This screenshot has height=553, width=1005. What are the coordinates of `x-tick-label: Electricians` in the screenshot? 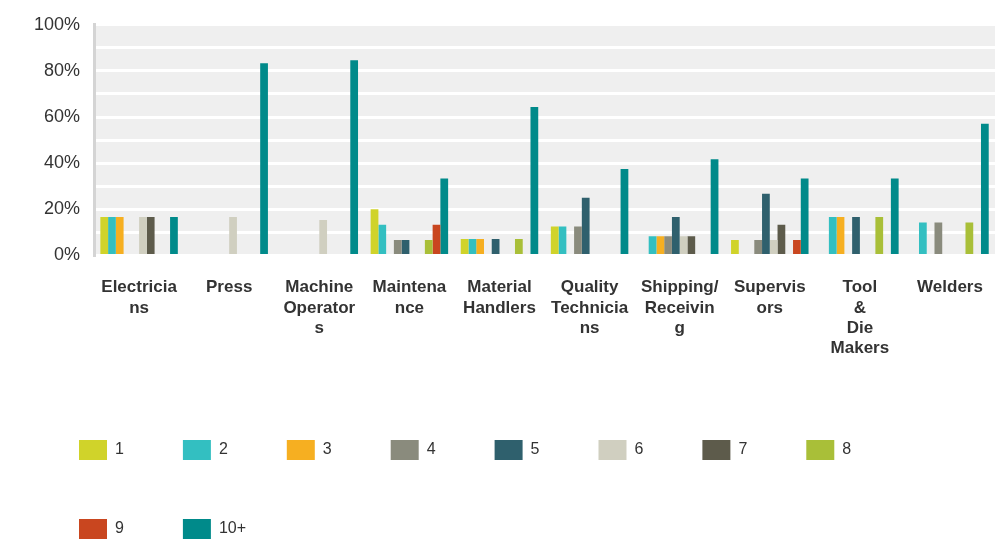 It's located at (139, 297).